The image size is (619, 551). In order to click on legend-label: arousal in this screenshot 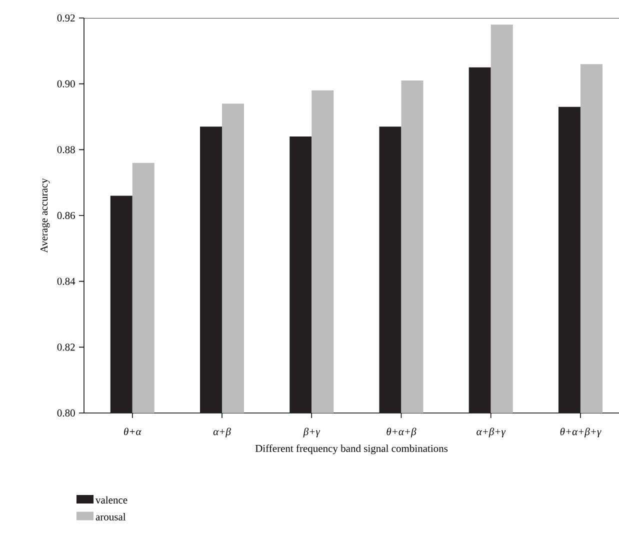, I will do `click(111, 516)`.